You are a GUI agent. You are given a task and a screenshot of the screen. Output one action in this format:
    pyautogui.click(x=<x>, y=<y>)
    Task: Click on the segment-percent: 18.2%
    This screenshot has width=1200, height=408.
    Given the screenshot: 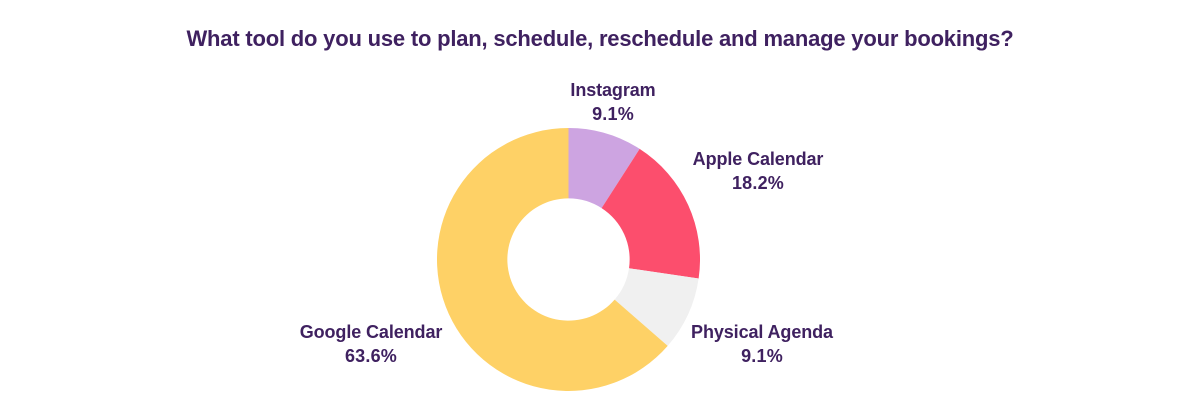 What is the action you would take?
    pyautogui.click(x=758, y=183)
    